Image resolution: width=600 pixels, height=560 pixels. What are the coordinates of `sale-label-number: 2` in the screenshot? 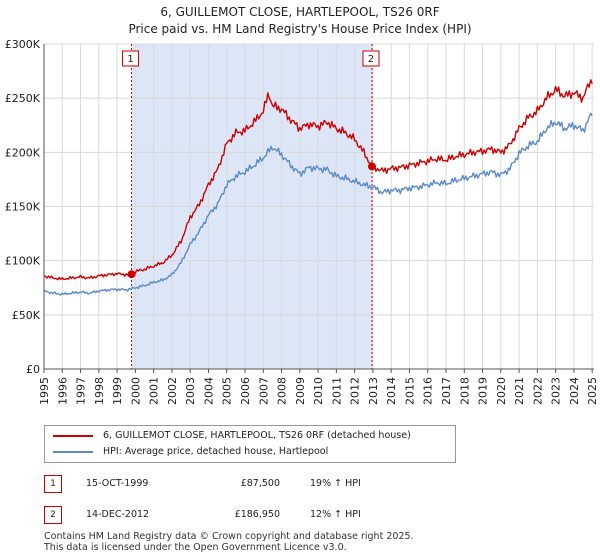 It's located at (371, 59).